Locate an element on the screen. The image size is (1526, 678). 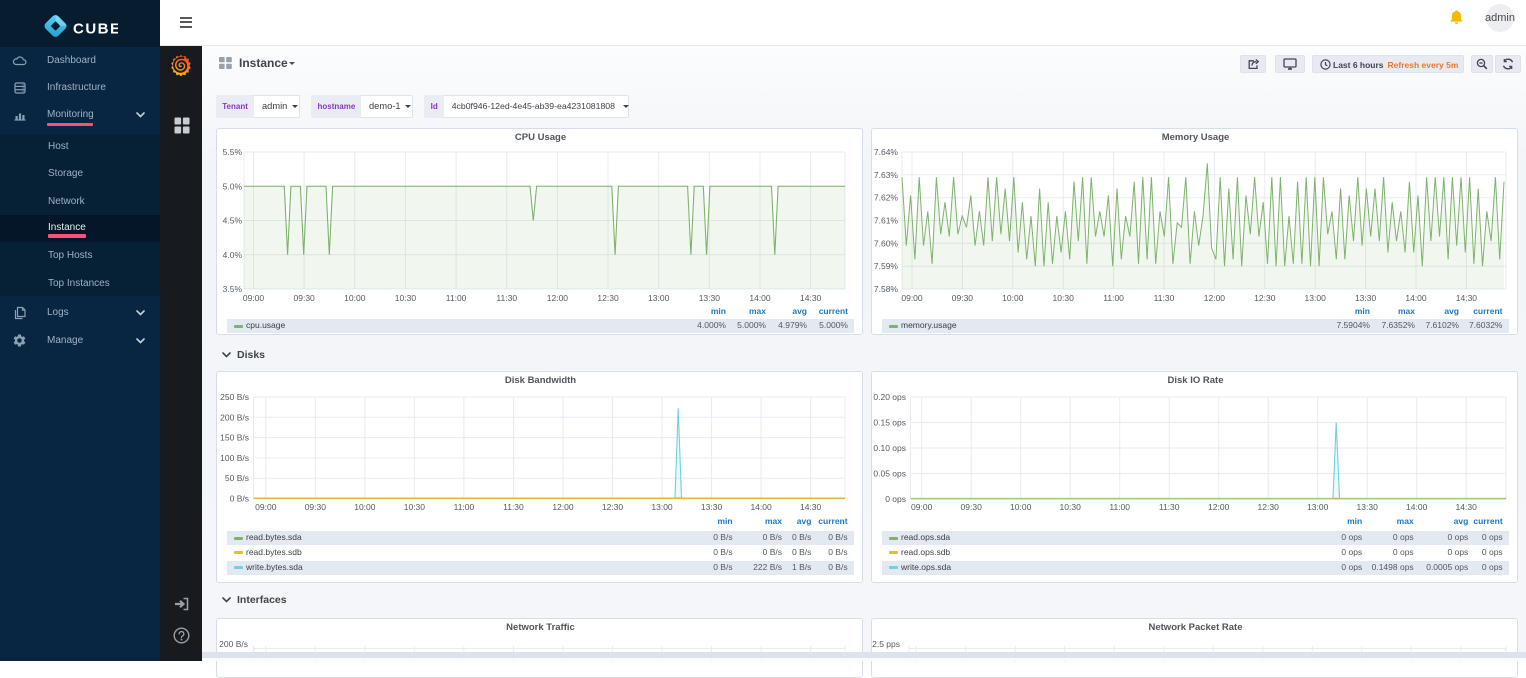
svg-text: 7.59% is located at coordinates (886, 266).